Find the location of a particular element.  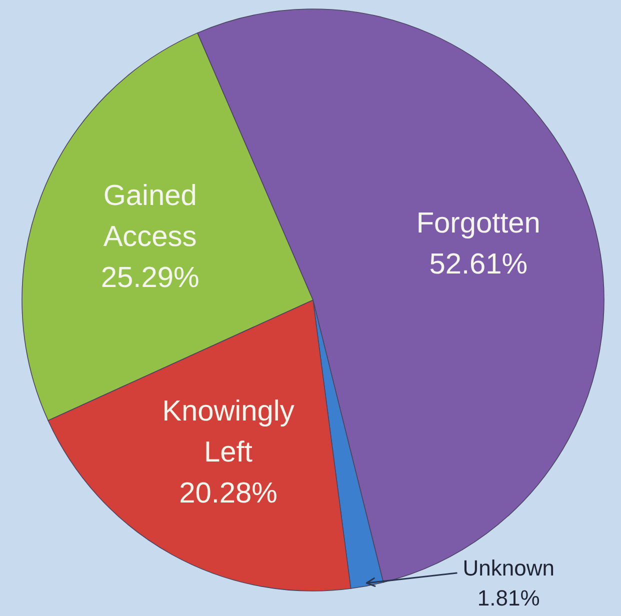

slice-label: Unknown is located at coordinates (508, 568).